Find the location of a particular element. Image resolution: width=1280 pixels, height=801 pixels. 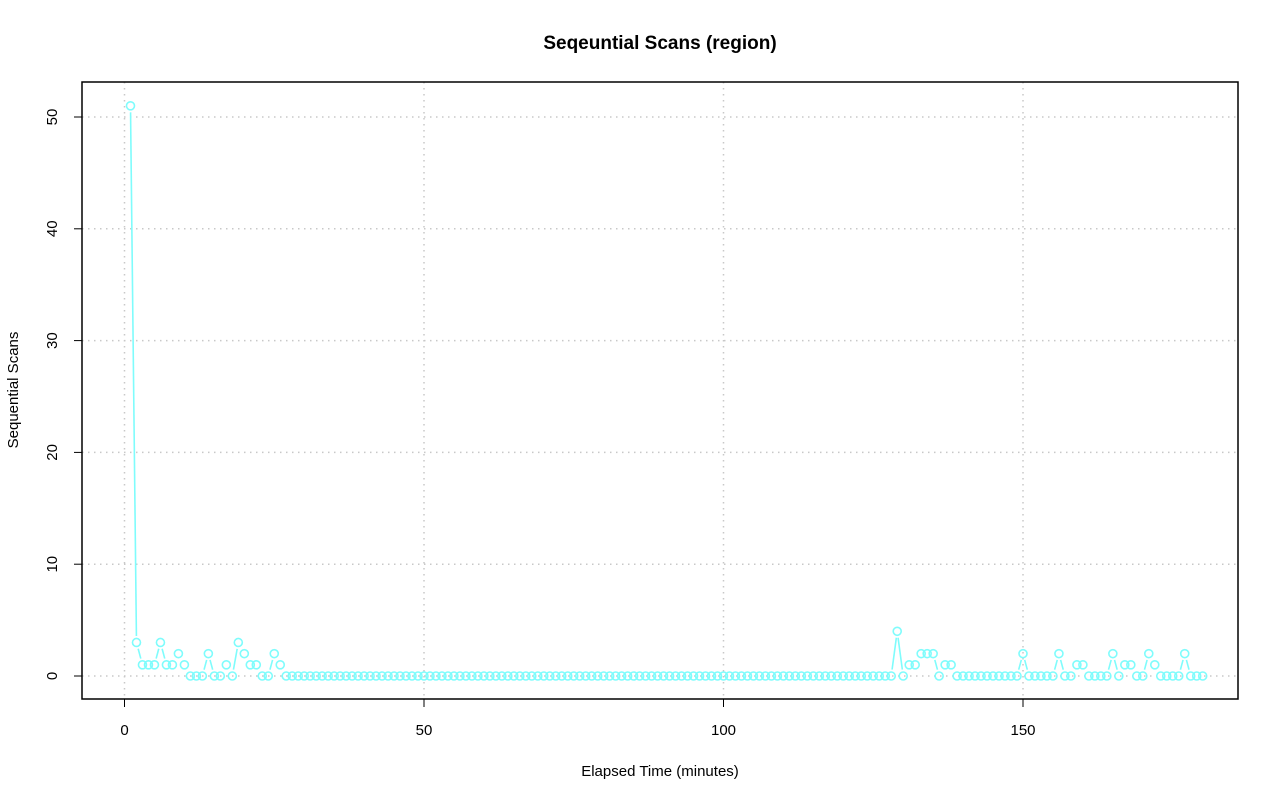

y-tick-label-30: 30 is located at coordinates (52, 340).